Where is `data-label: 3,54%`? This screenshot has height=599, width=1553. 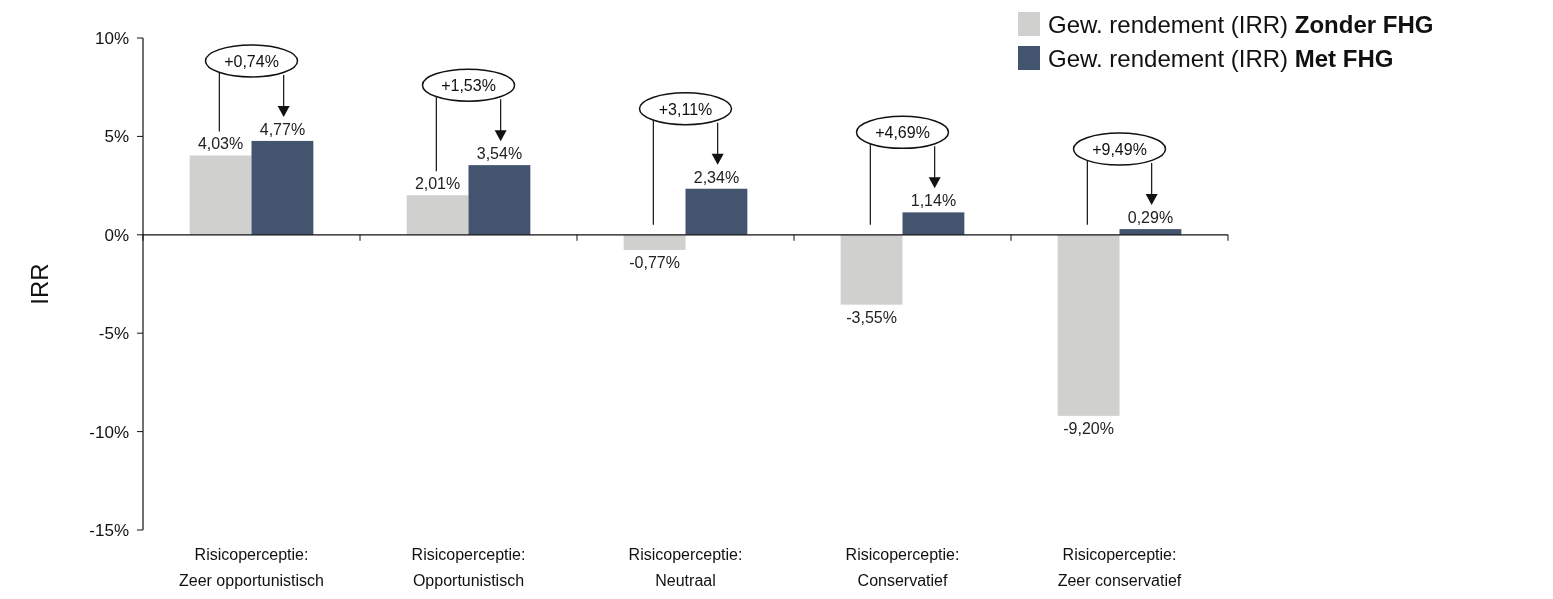
data-label: 3,54% is located at coordinates (499, 154).